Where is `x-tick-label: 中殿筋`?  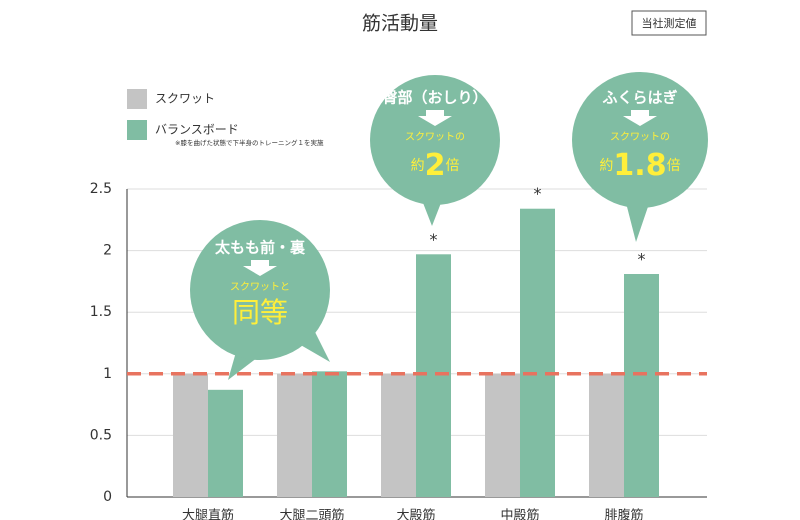
x-tick-label: 中殿筋 is located at coordinates (519, 514).